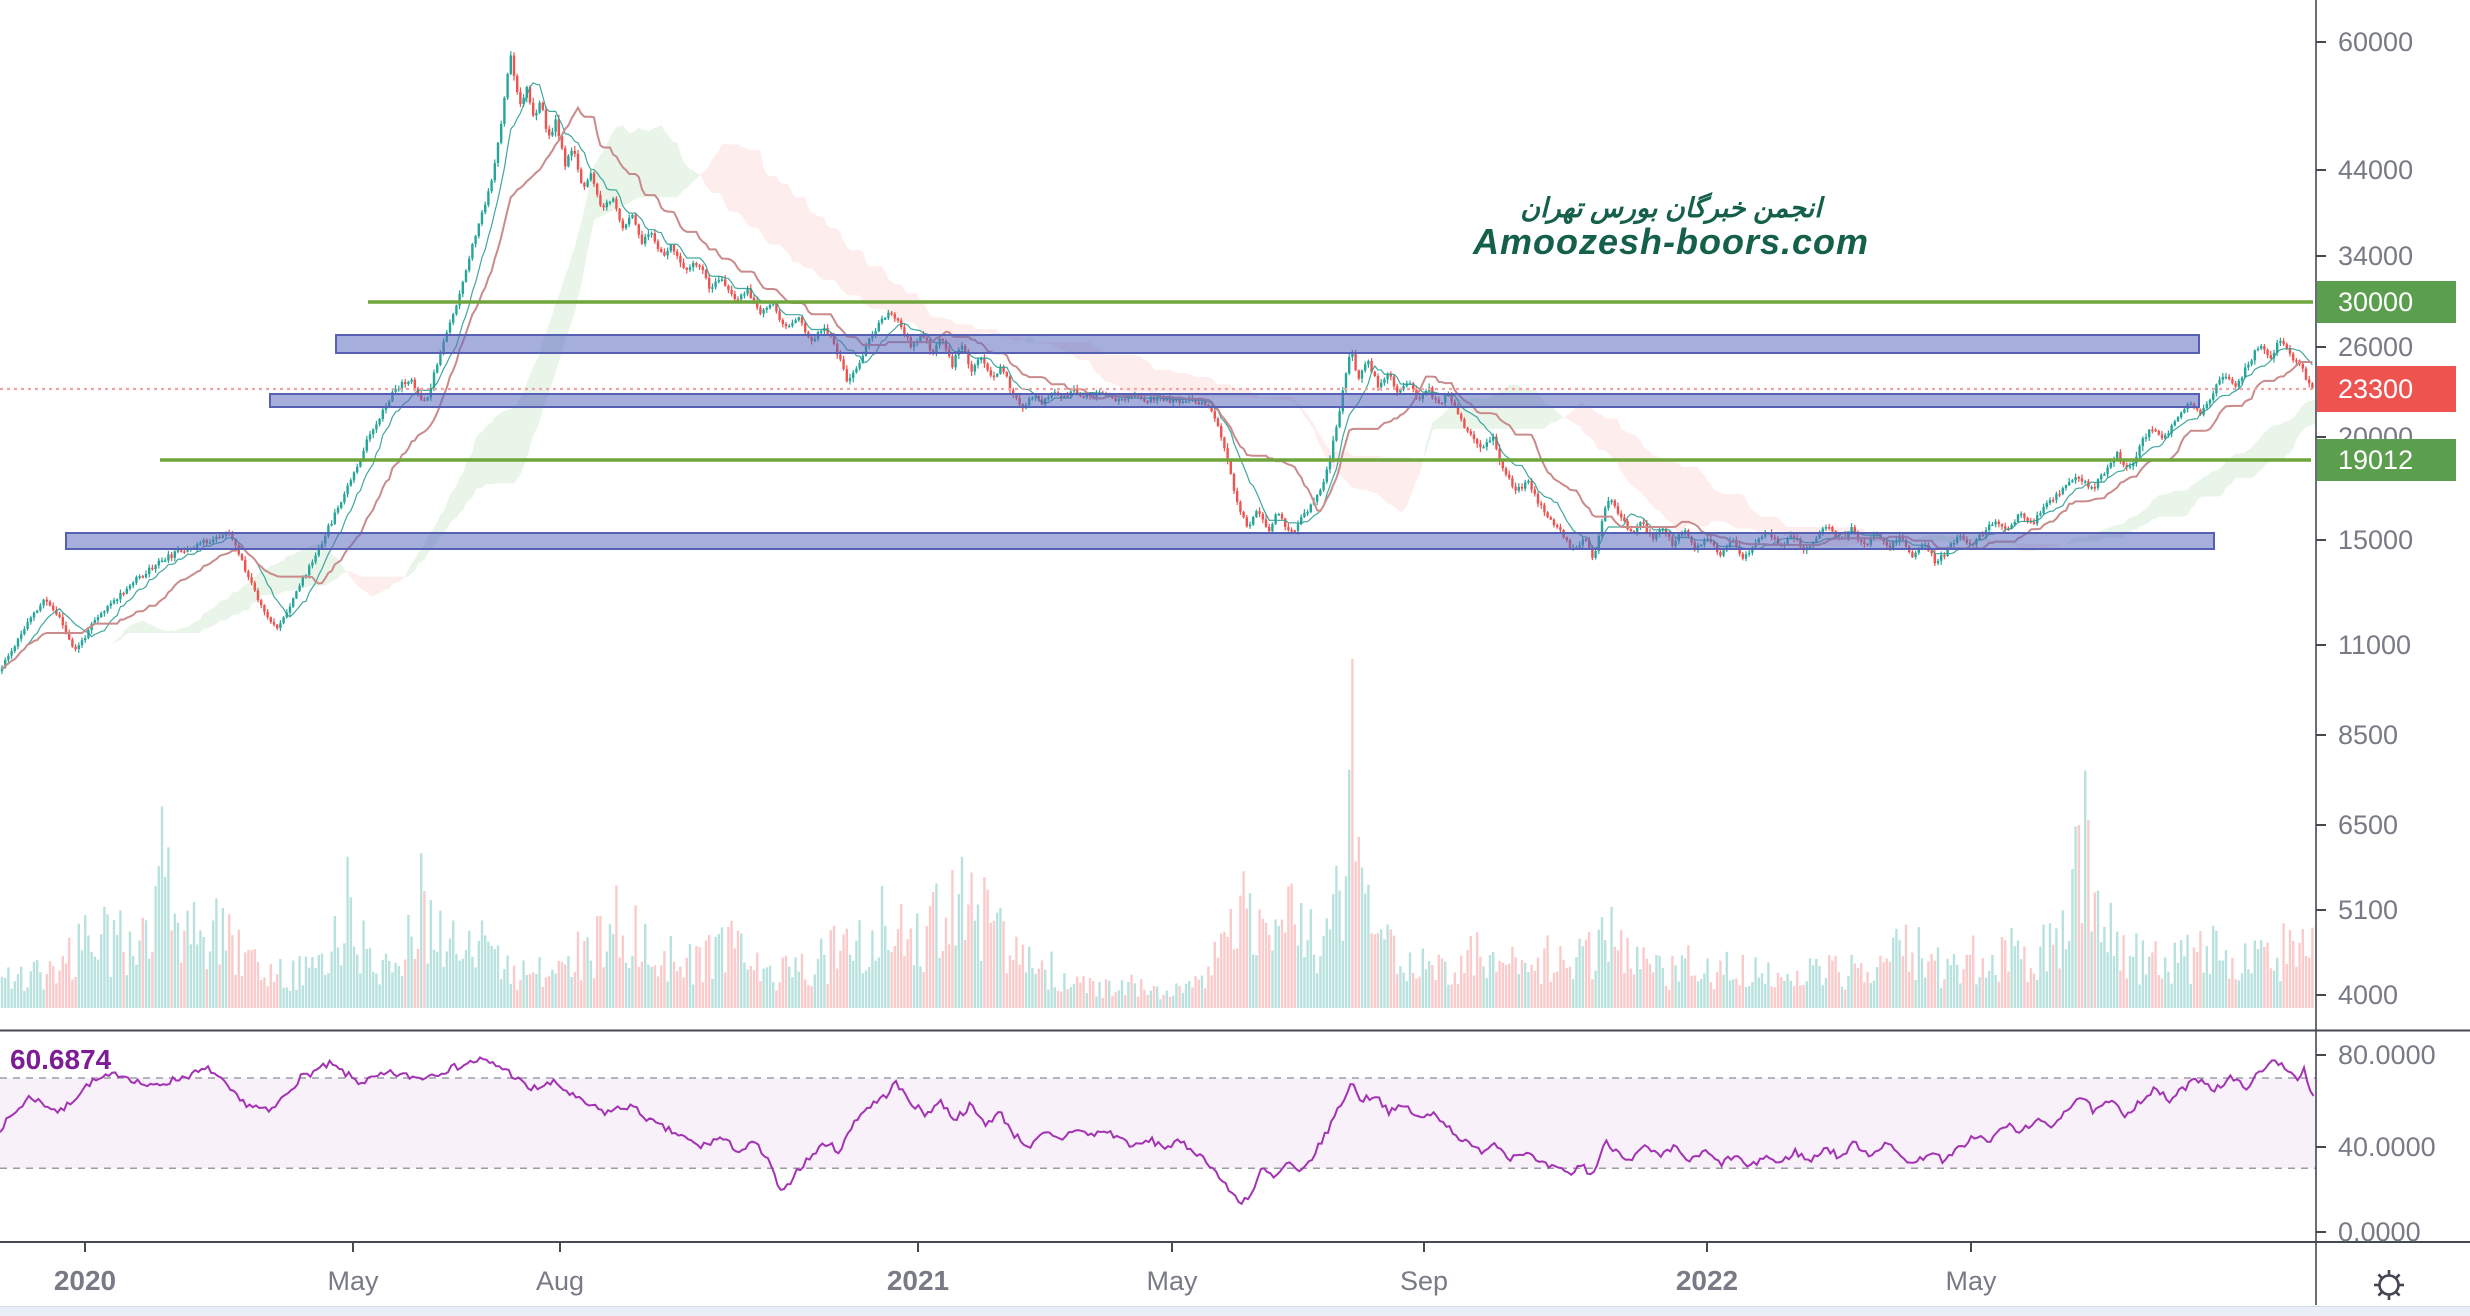  Describe the element at coordinates (2376, 301) in the screenshot. I see `price-level-badge-30000-label: 30000` at that location.